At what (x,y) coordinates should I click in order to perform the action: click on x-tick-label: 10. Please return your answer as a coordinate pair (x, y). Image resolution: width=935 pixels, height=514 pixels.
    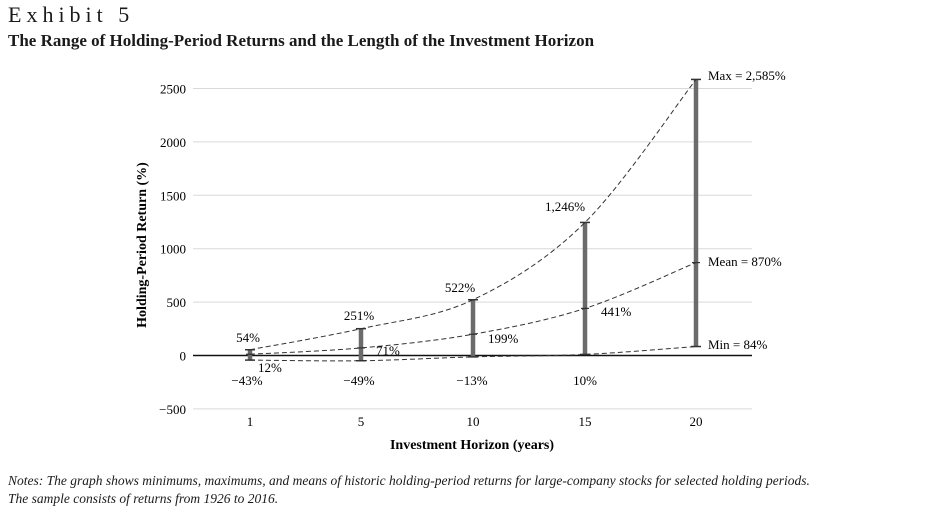
    Looking at the image, I should click on (473, 421).